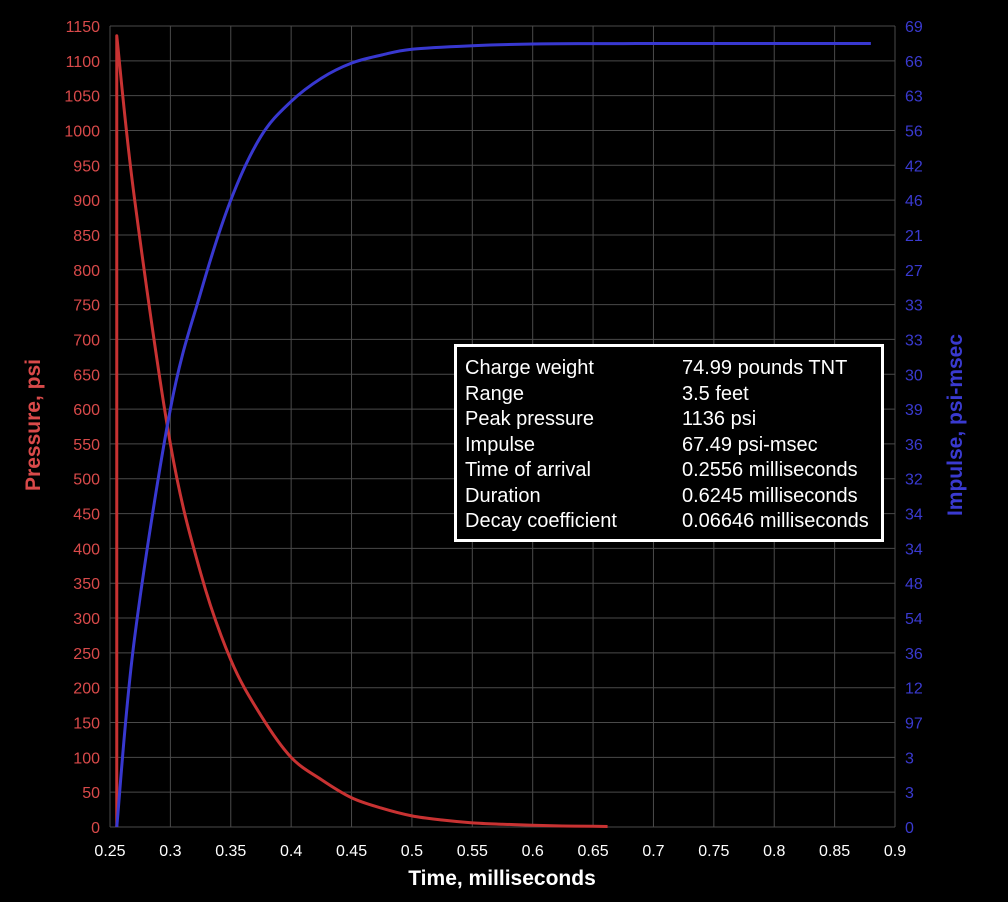 The width and height of the screenshot is (1008, 902). What do you see at coordinates (33, 425) in the screenshot?
I see `left-axis-title: Pressure, psi` at bounding box center [33, 425].